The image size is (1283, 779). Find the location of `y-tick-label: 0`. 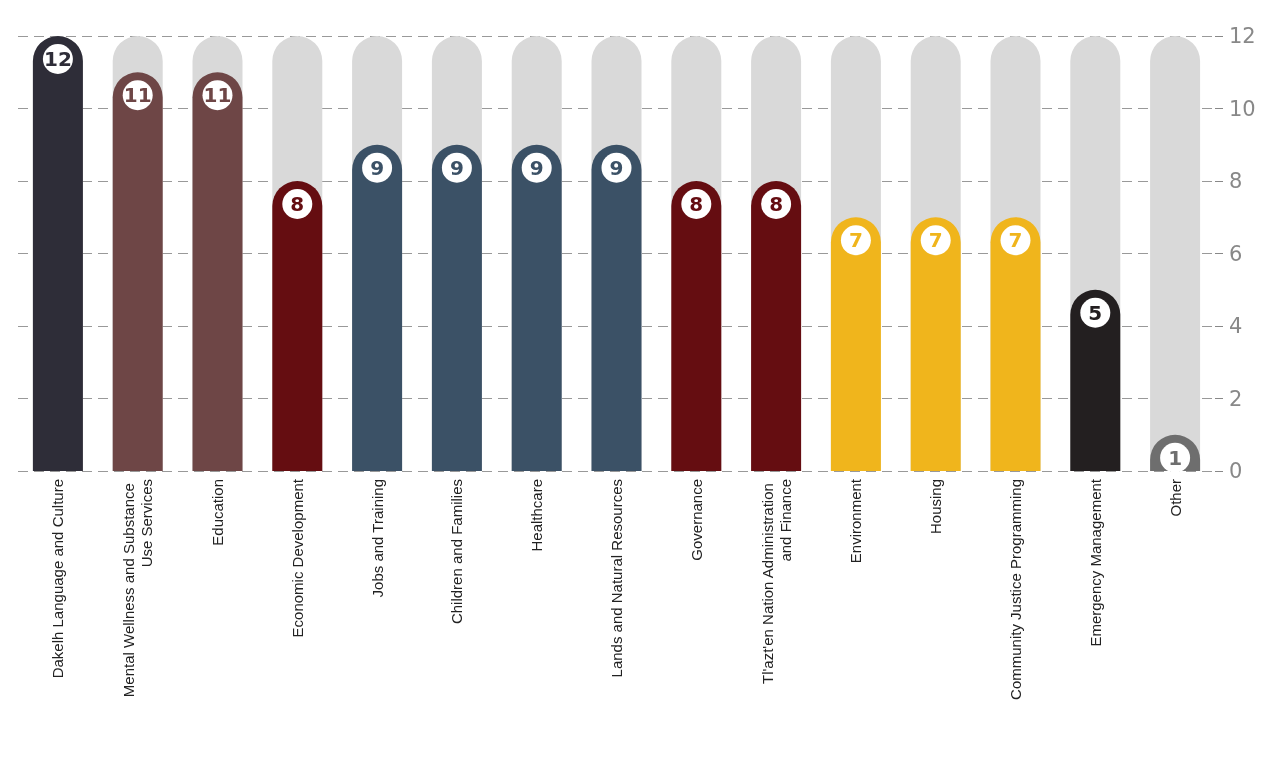

y-tick-label: 0 is located at coordinates (1236, 471).